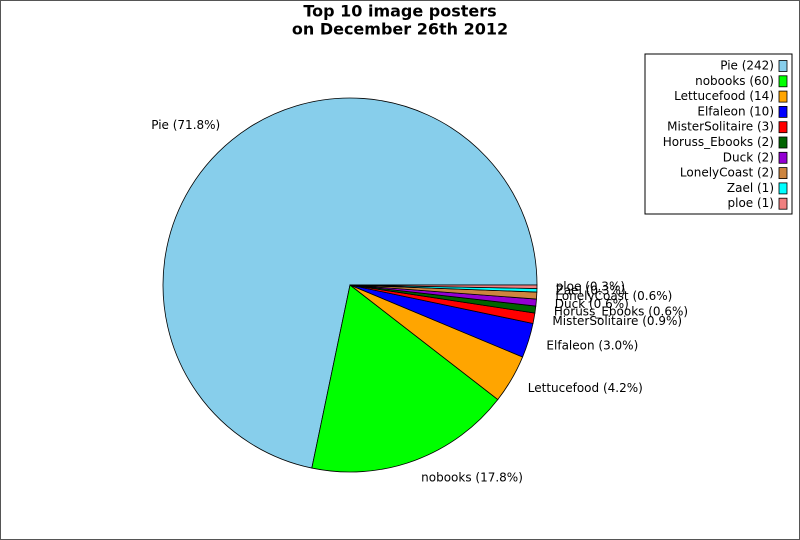 Image resolution: width=800 pixels, height=540 pixels. What do you see at coordinates (617, 321) in the screenshot?
I see `slice-label: MisterSolitaire (0.9%)` at bounding box center [617, 321].